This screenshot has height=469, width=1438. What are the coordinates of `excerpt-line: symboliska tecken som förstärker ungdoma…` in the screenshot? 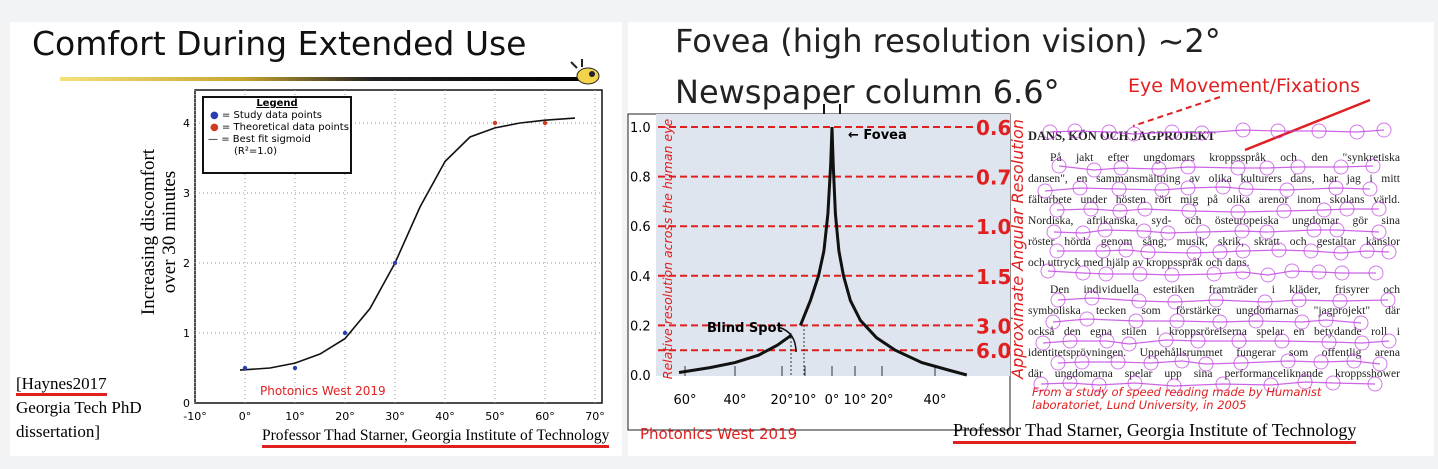 It's located at (1214, 310).